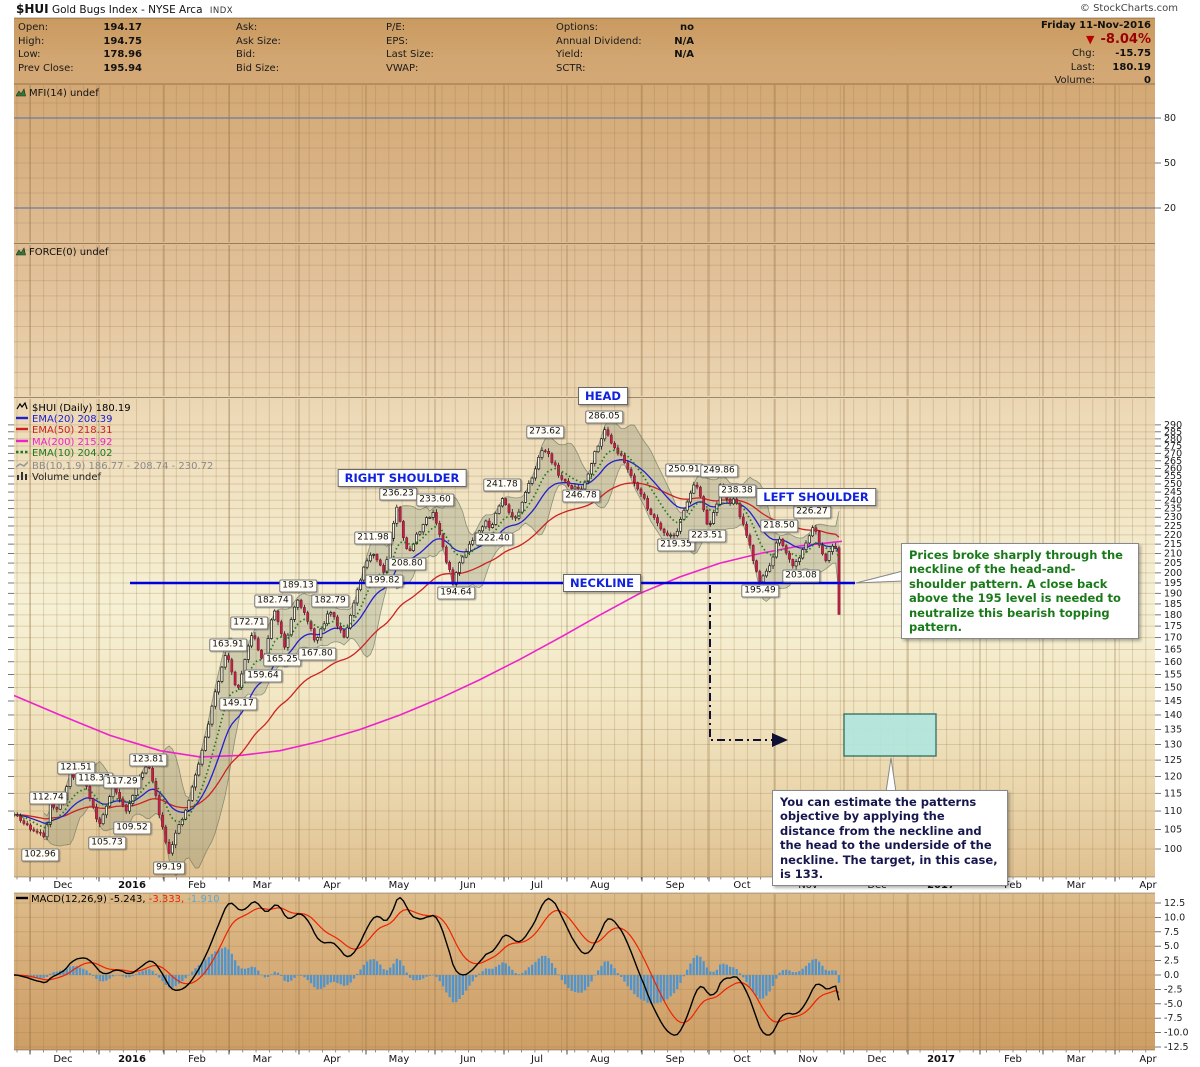 This screenshot has height=1067, width=1200. I want to click on svg-text: 125, so click(1173, 760).